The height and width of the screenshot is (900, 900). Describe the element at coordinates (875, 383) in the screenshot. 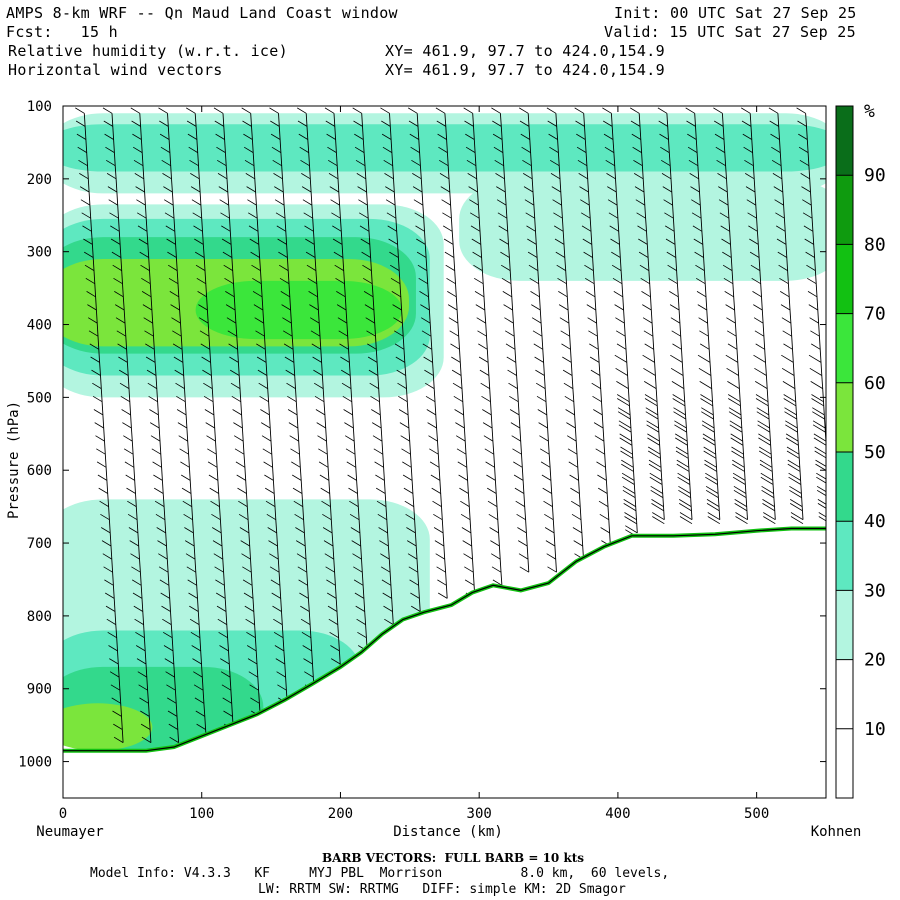

I see `colorbar-label: 60` at that location.